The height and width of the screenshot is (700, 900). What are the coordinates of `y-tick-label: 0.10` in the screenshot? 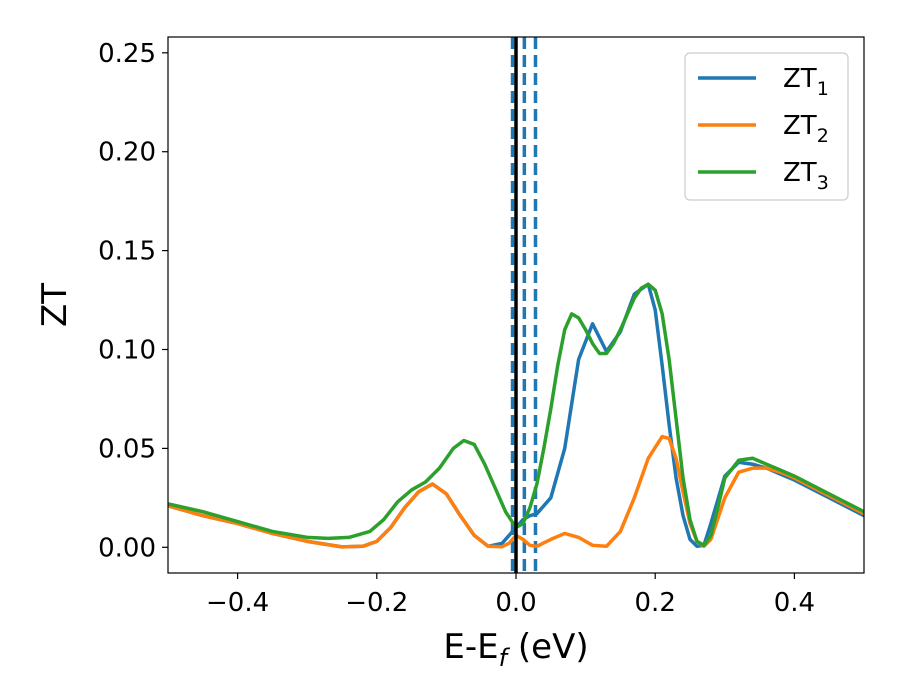 It's located at (127, 351).